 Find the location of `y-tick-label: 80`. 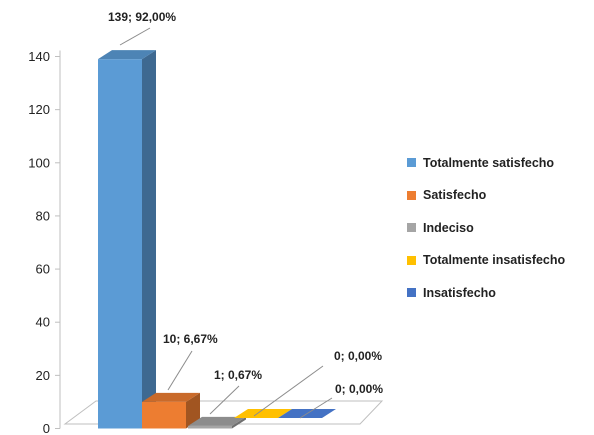

y-tick-label: 80 is located at coordinates (43, 215).